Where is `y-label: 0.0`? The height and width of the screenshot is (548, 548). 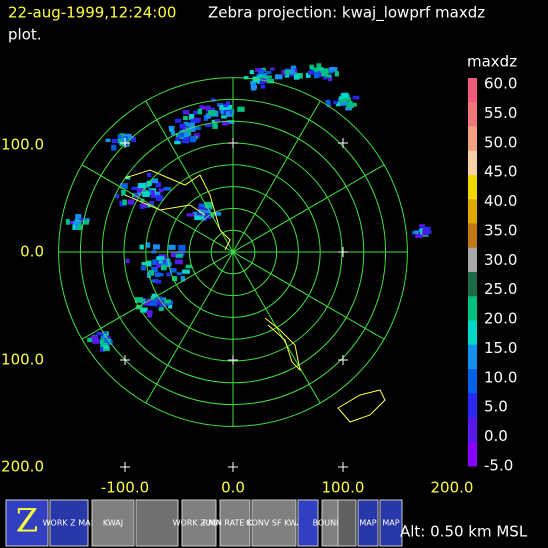
y-label: 0.0 is located at coordinates (32, 252).